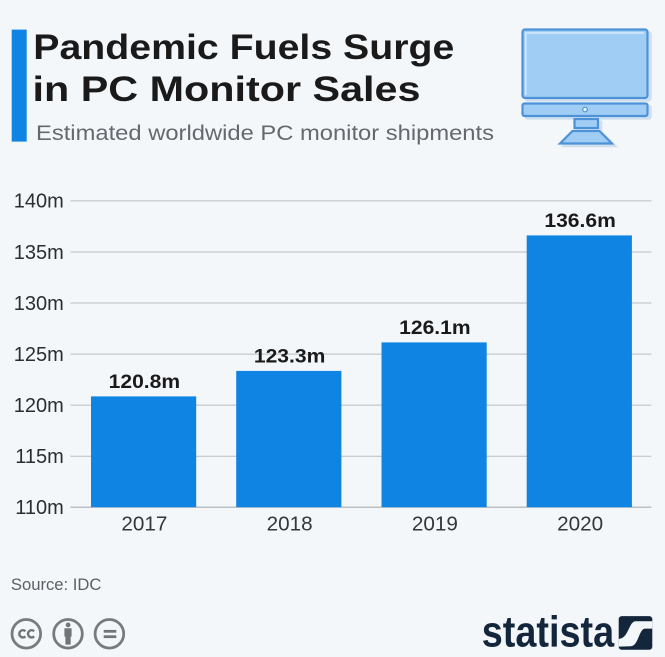 Image resolution: width=665 pixels, height=657 pixels. Describe the element at coordinates (435, 524) in the screenshot. I see `svg-text: 2019` at that location.